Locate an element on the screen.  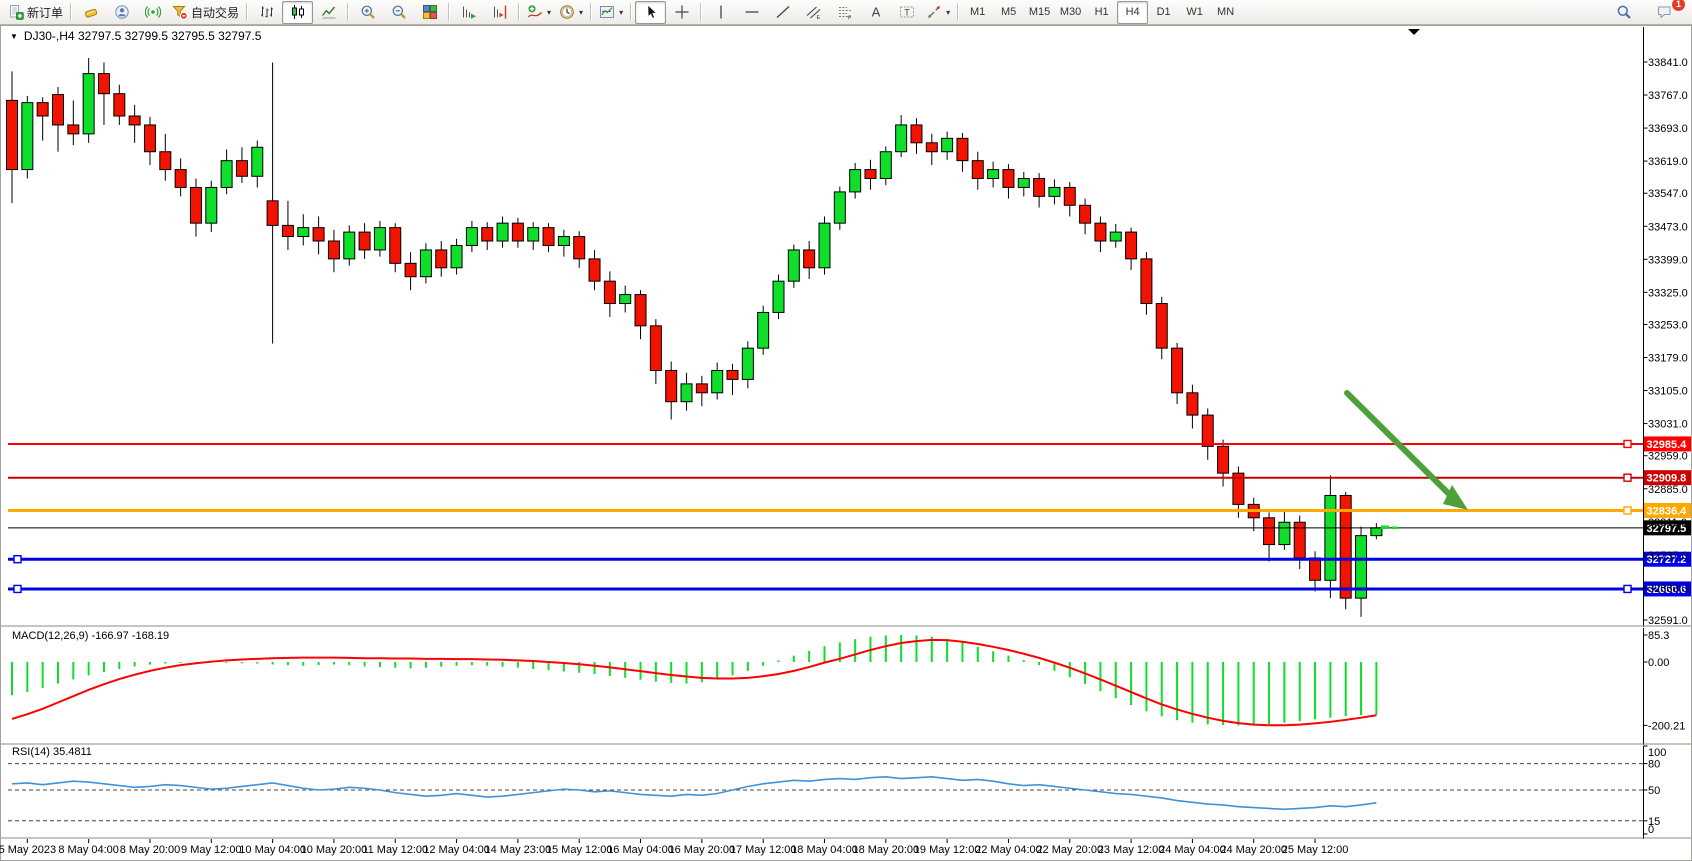
time-tick-label: 24 May 04:00 is located at coordinates (1192, 850).